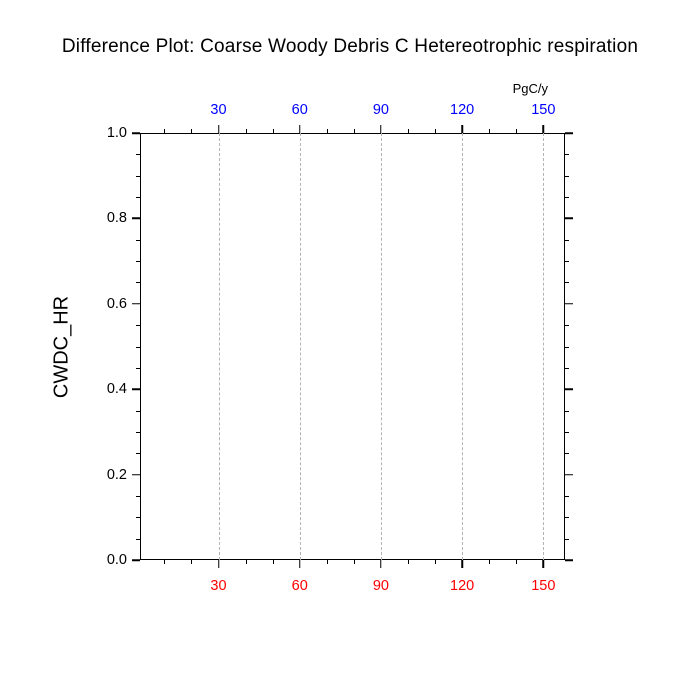  What do you see at coordinates (299, 586) in the screenshot?
I see `x-tick-label-bottom: 60` at bounding box center [299, 586].